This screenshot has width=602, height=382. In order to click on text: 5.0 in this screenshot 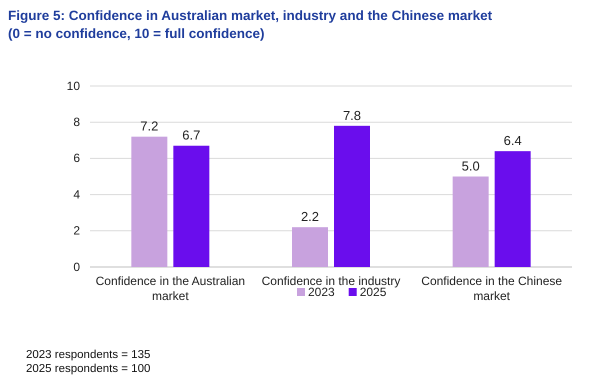, I will do `click(471, 166)`.